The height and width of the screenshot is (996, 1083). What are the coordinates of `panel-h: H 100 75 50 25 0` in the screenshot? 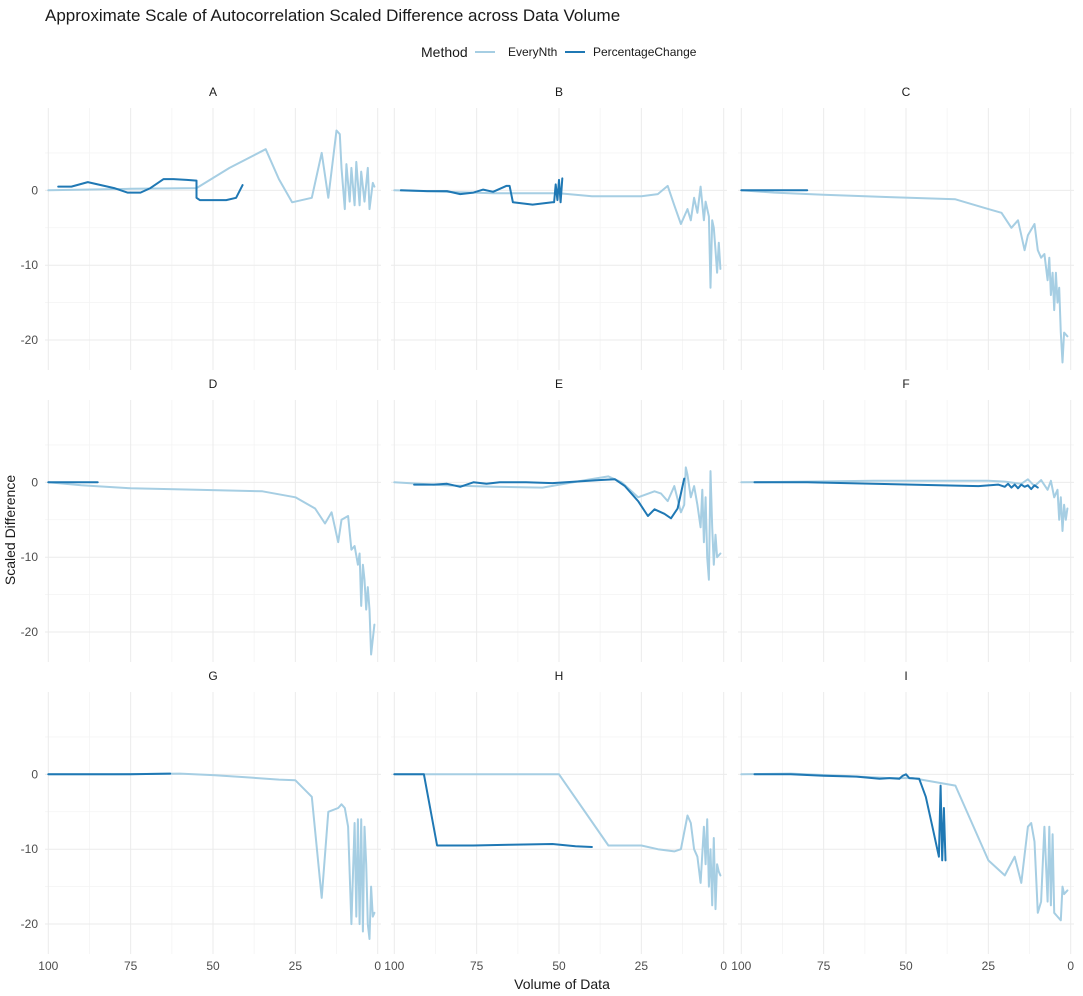 It's located at (555, 821).